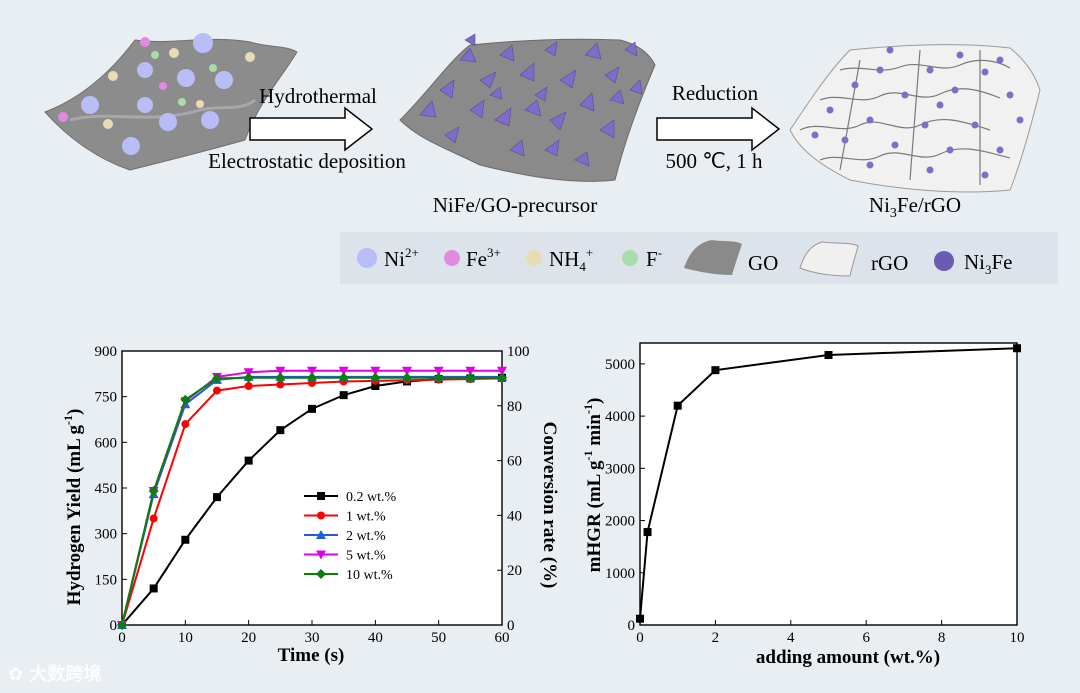 The width and height of the screenshot is (1080, 693). Describe the element at coordinates (106, 535) in the screenshot. I see `y-tick-label: 300` at that location.